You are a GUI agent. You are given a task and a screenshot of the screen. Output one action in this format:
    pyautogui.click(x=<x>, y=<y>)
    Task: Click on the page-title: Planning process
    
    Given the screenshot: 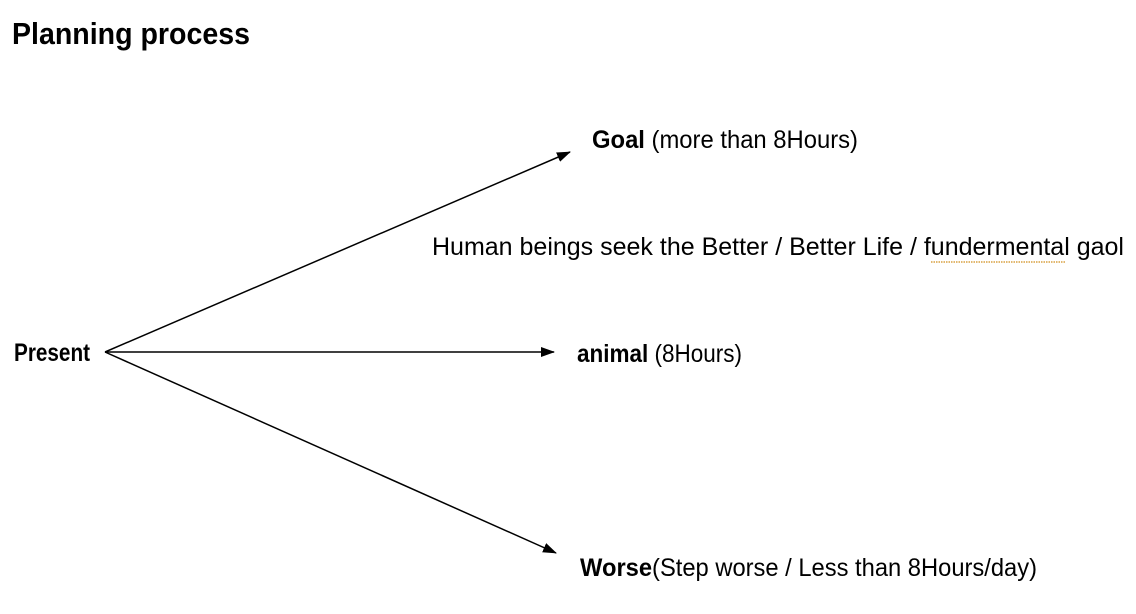 What is the action you would take?
    pyautogui.click(x=131, y=33)
    